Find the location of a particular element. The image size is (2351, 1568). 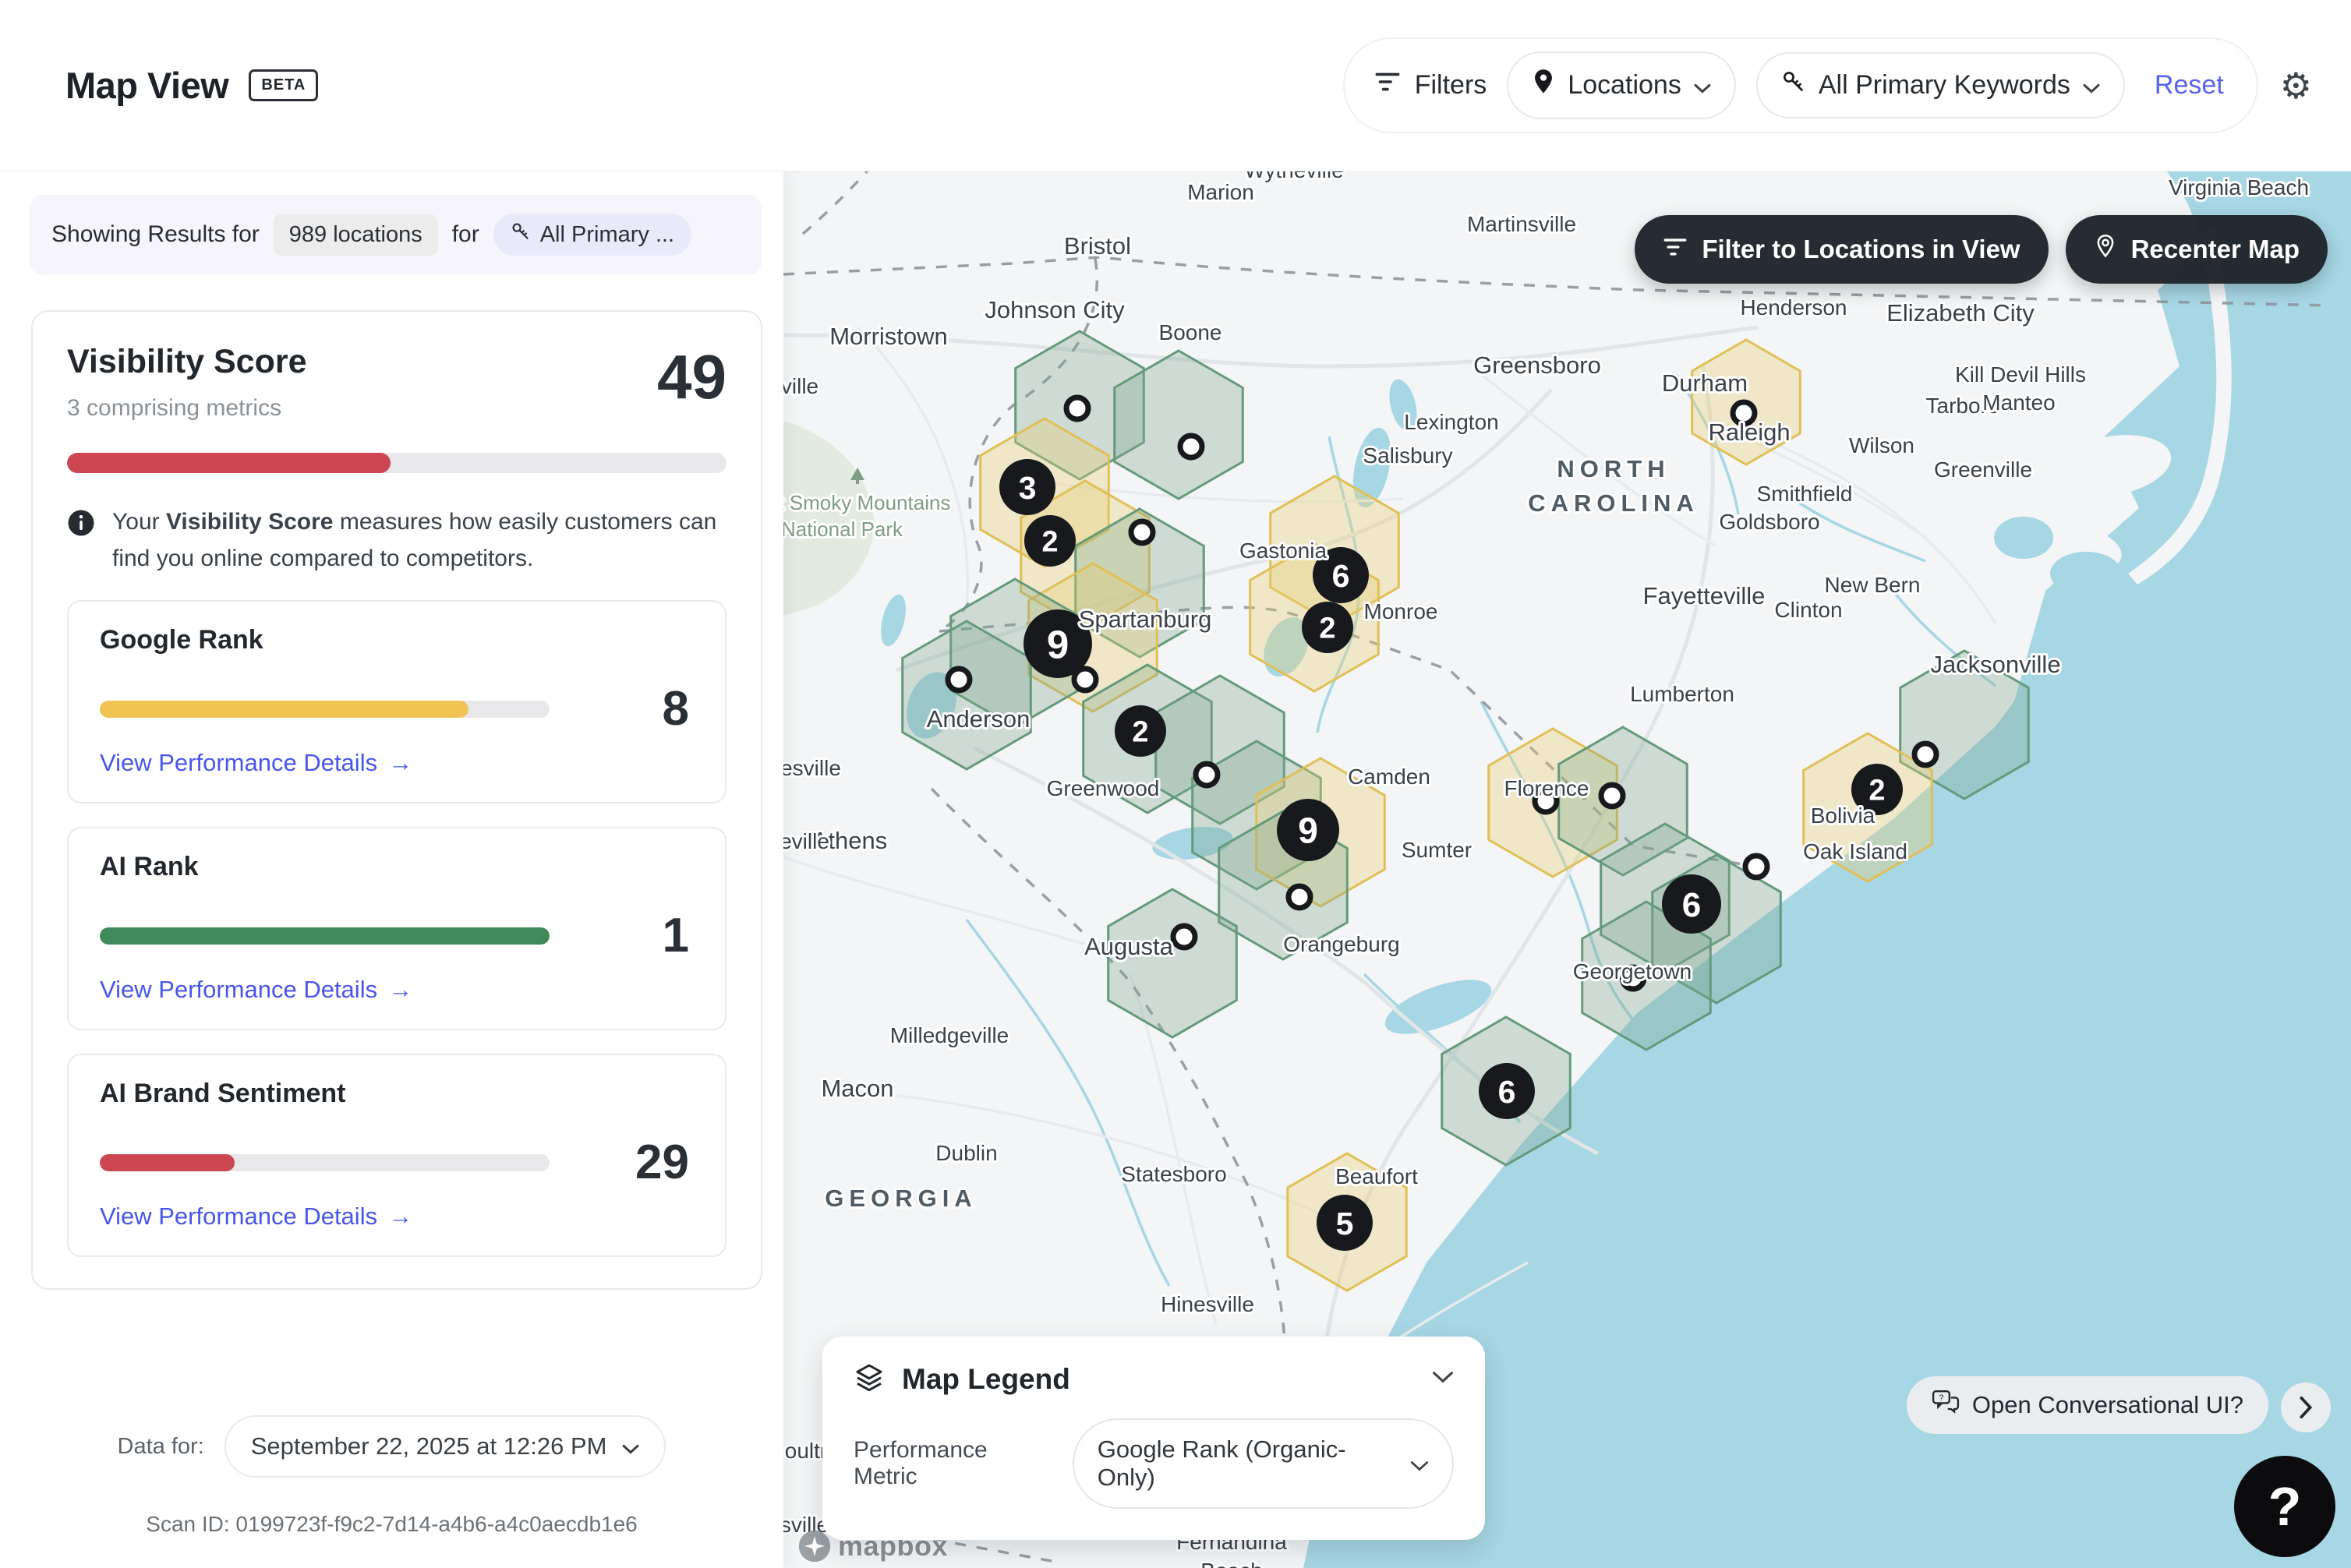

locations-count-badge: 989 locations is located at coordinates (355, 235).